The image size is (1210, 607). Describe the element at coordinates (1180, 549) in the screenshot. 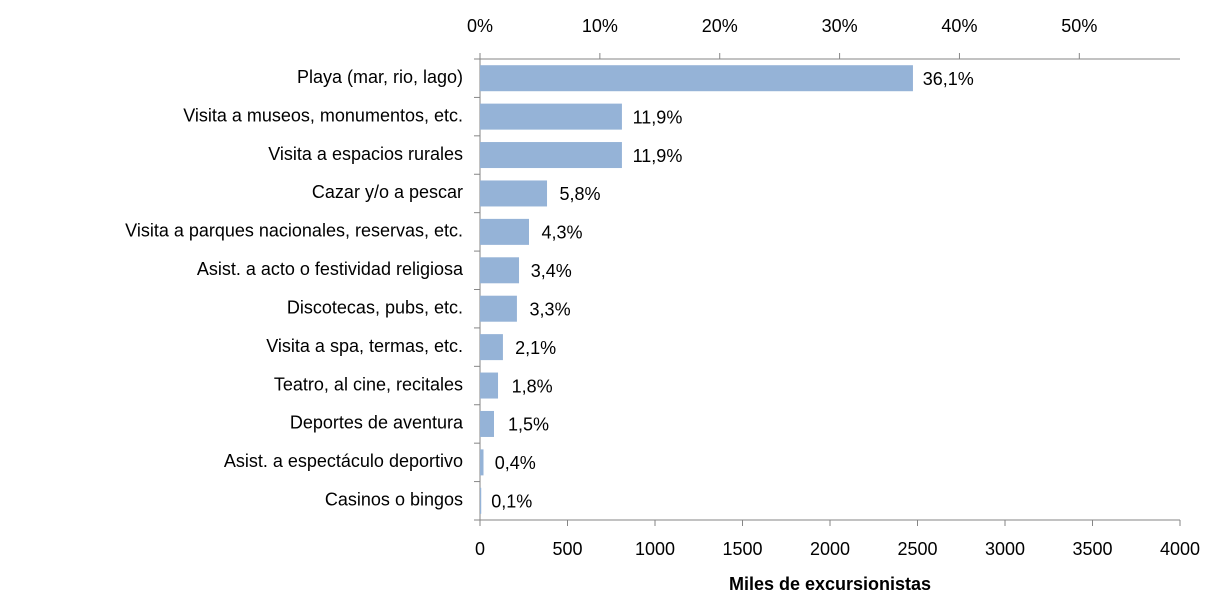

I see `x-tick-label: 4000` at that location.